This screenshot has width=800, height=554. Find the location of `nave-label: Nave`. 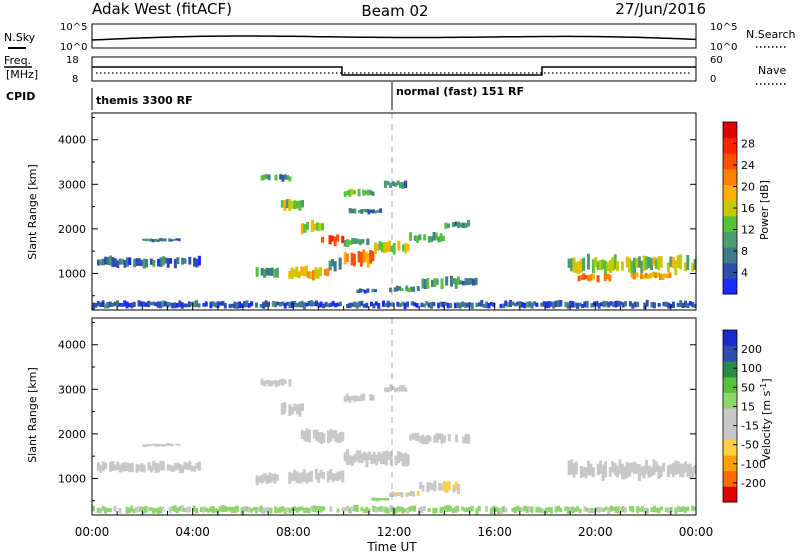

nave-label: Nave is located at coordinates (772, 70).